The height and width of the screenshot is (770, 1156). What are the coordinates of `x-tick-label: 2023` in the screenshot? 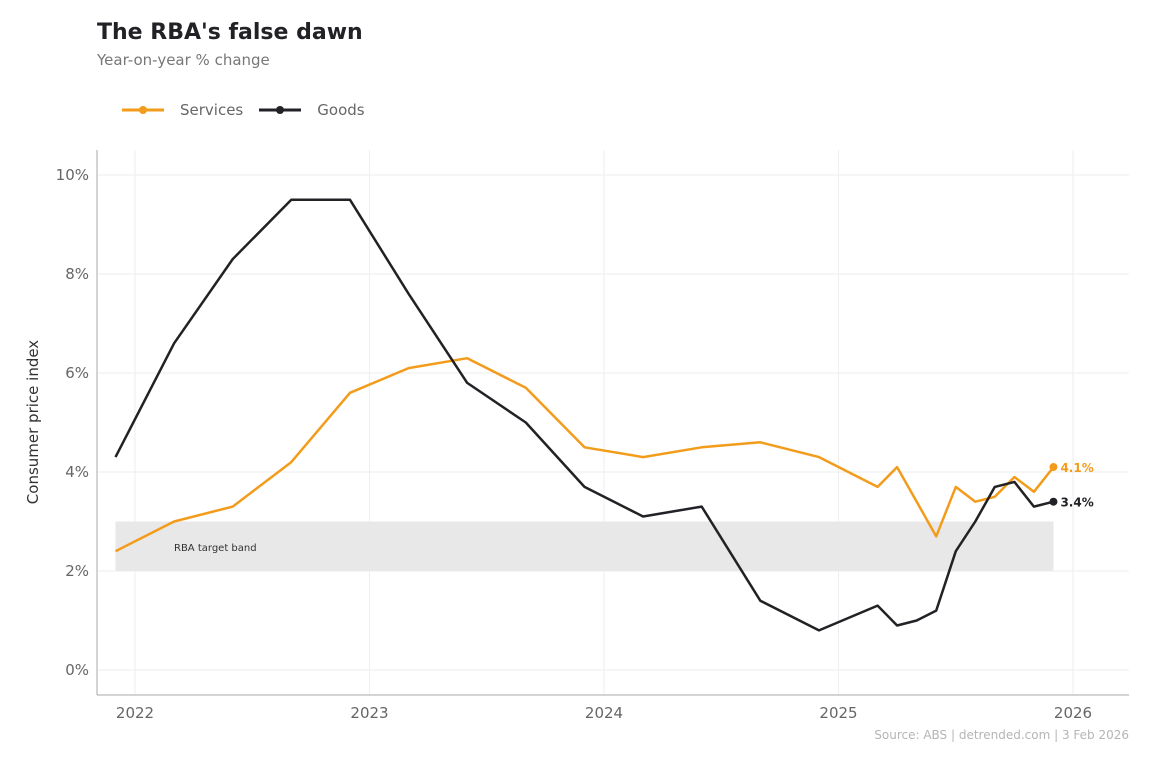 It's located at (369, 713).